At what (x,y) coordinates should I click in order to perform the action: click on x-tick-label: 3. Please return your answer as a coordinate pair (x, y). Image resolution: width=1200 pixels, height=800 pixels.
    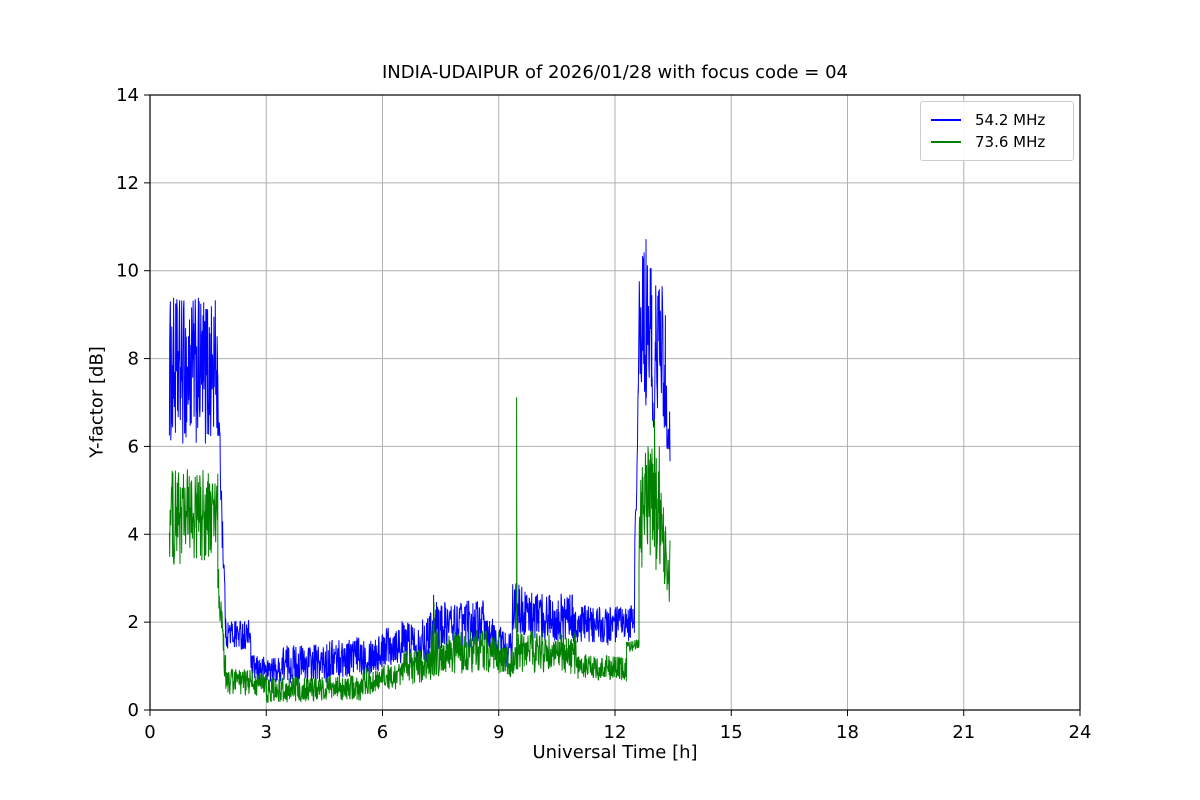
    Looking at the image, I should click on (266, 732).